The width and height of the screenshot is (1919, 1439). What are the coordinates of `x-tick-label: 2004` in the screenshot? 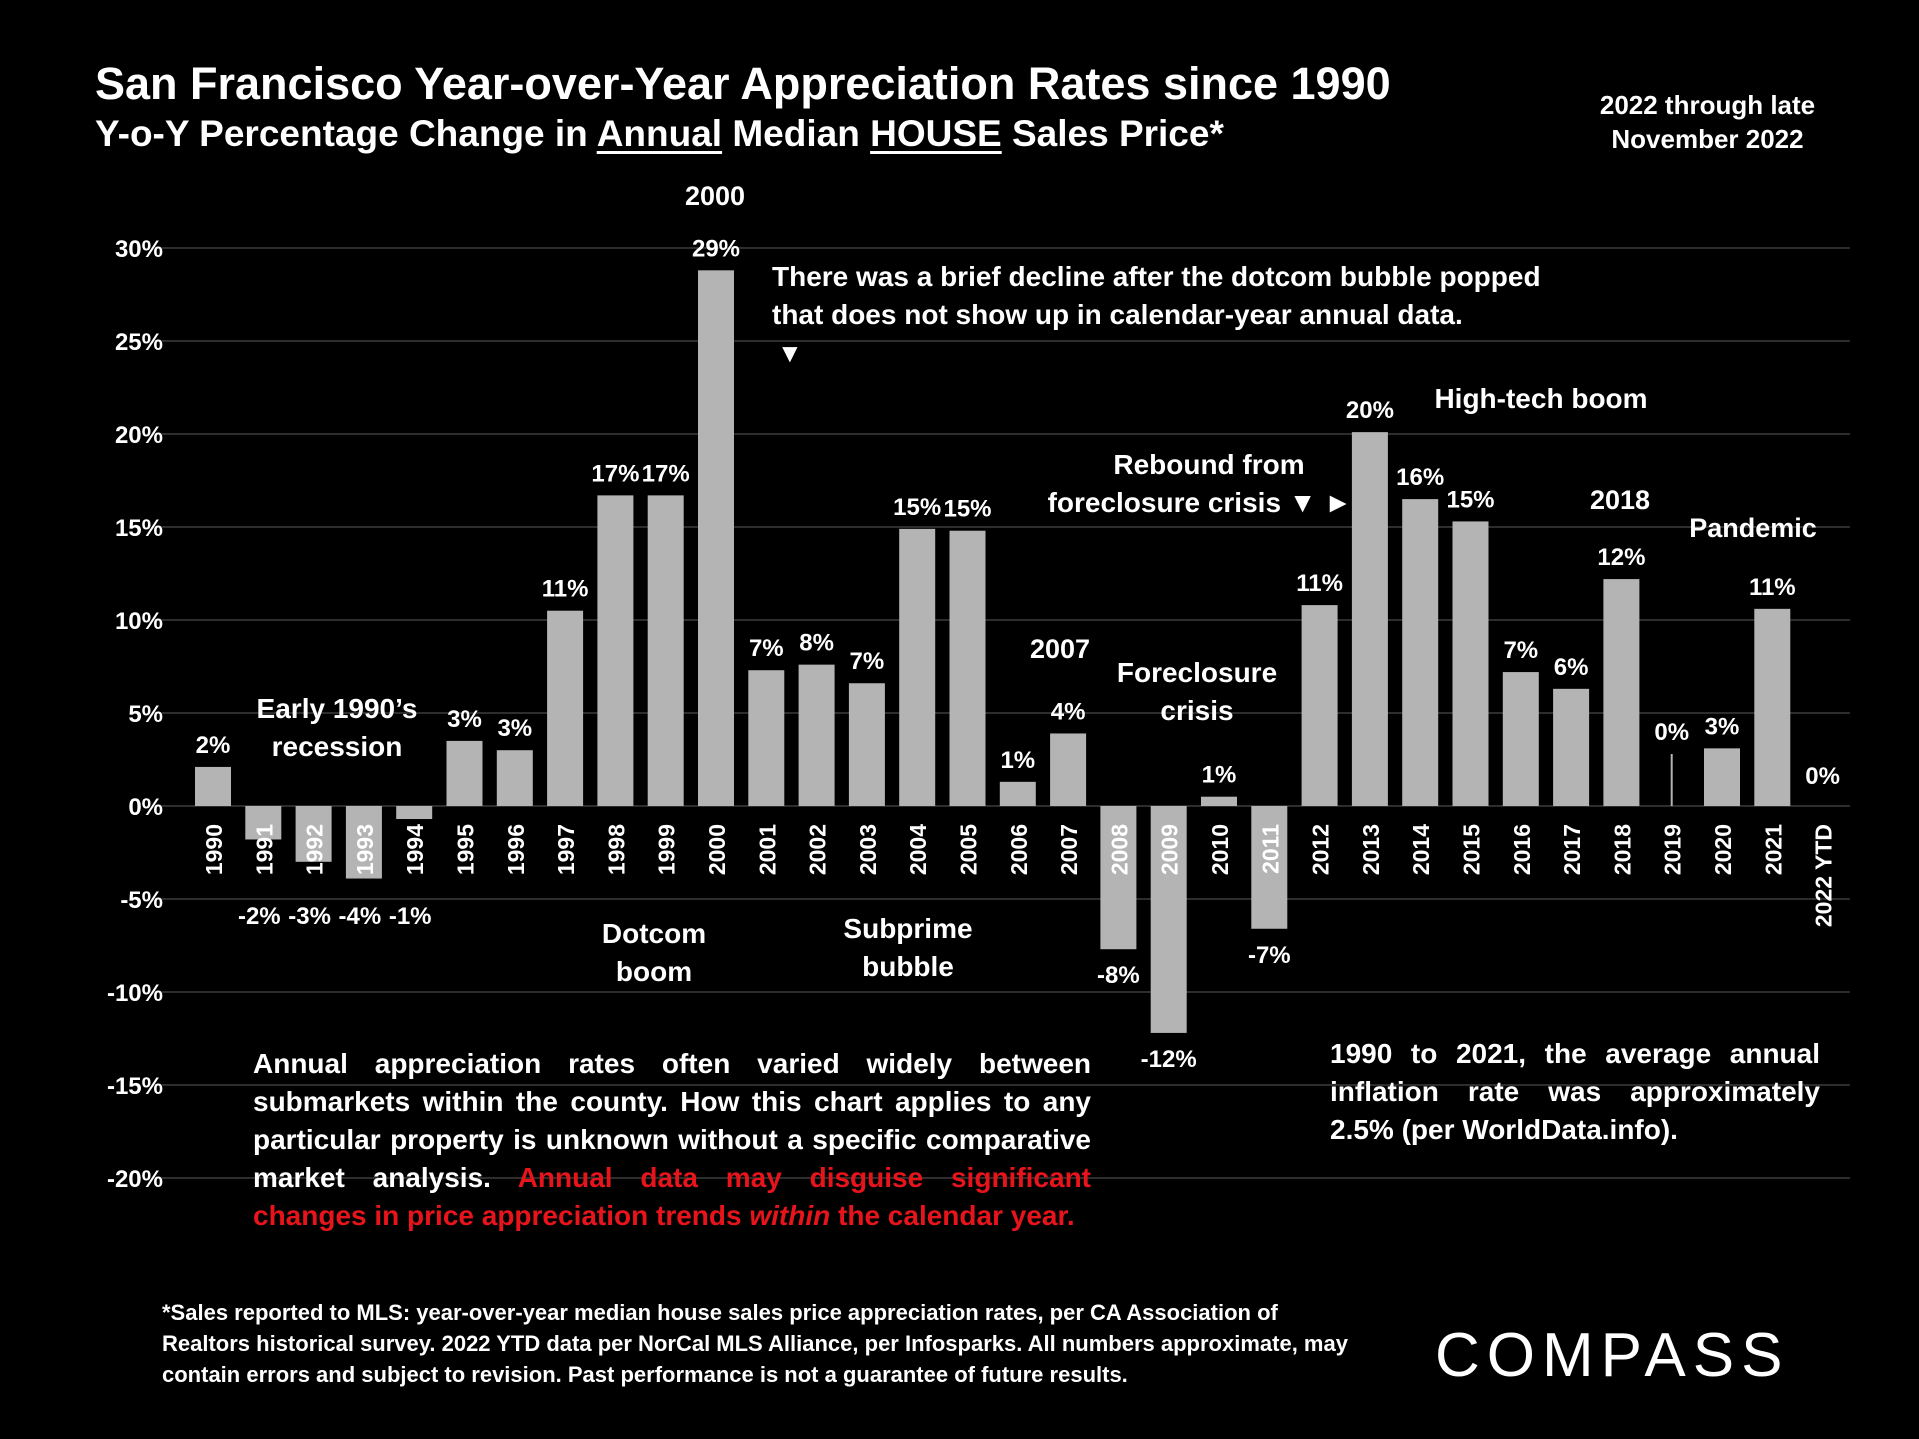 It's located at (918, 849).